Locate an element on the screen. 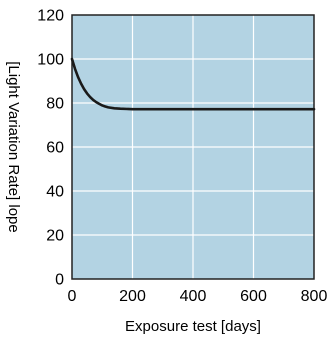 This screenshot has height=338, width=329. y-tick-label-20: 20 is located at coordinates (55, 236).